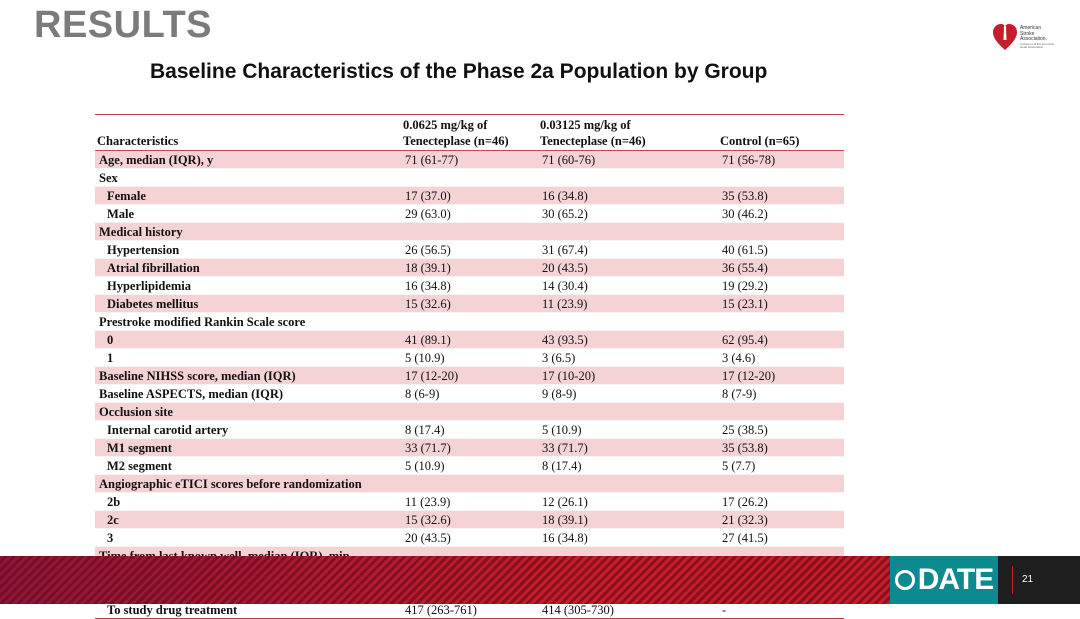  Describe the element at coordinates (1031, 28) in the screenshot. I see `logo-line-1: American` at that location.